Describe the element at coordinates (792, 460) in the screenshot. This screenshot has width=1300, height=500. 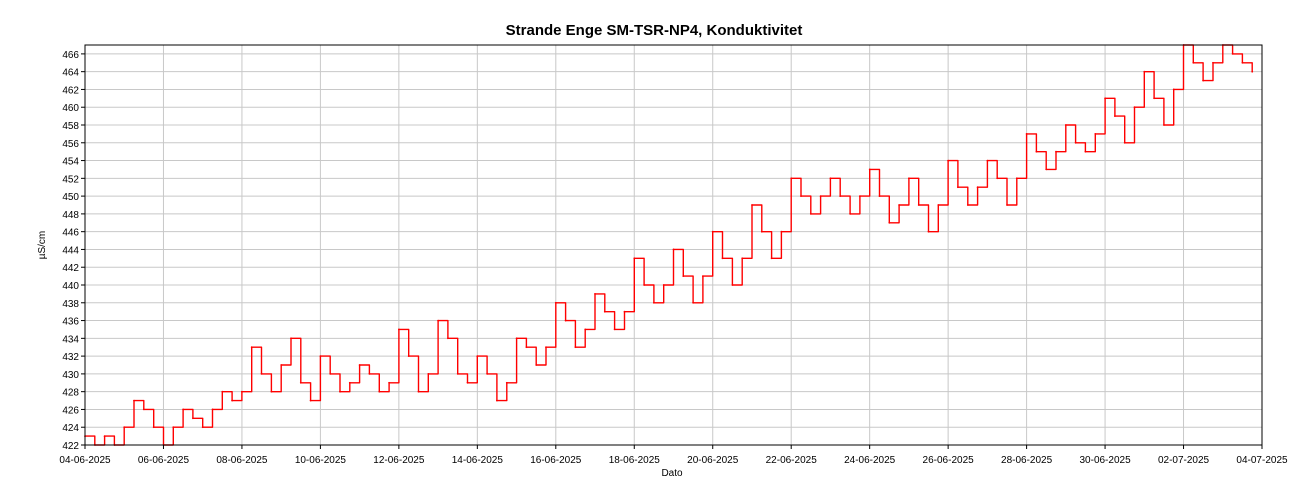
I see `x-tick-label: 22-06-2025` at that location.